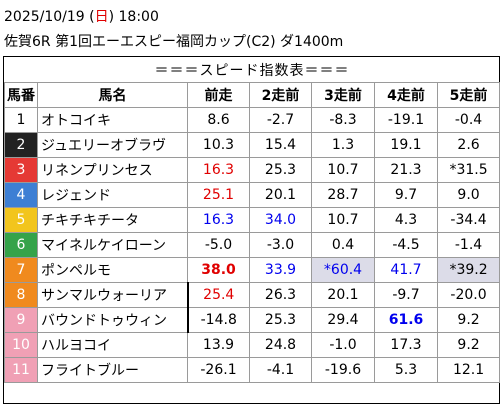 This screenshot has height=407, width=504. I want to click on horse-name: ジュエリーオブラヴ, so click(112, 145).